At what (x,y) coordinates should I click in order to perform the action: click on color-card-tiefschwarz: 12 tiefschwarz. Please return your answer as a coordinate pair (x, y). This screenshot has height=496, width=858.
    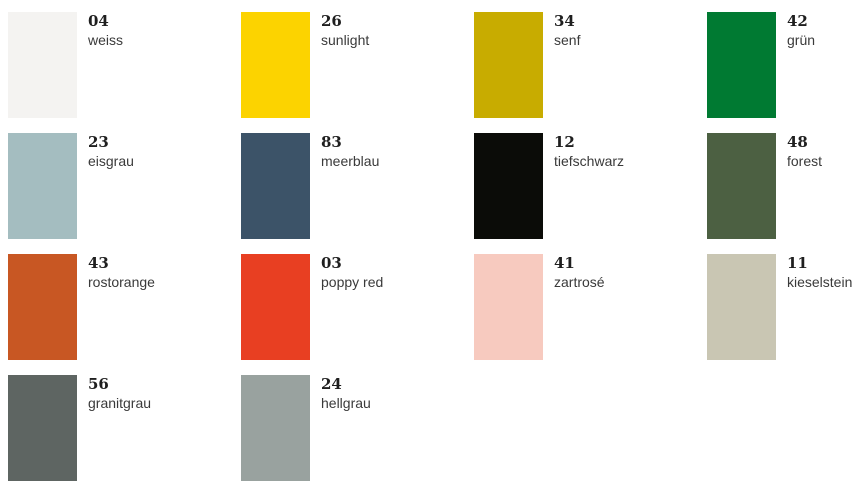
    Looking at the image, I should click on (590, 193).